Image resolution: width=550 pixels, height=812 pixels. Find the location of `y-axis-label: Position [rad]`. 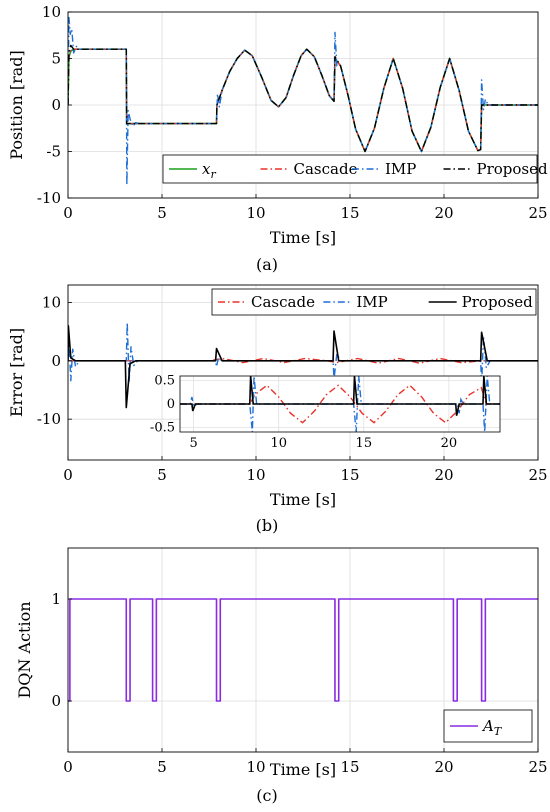

y-axis-label: Position [rad] is located at coordinates (16, 105).